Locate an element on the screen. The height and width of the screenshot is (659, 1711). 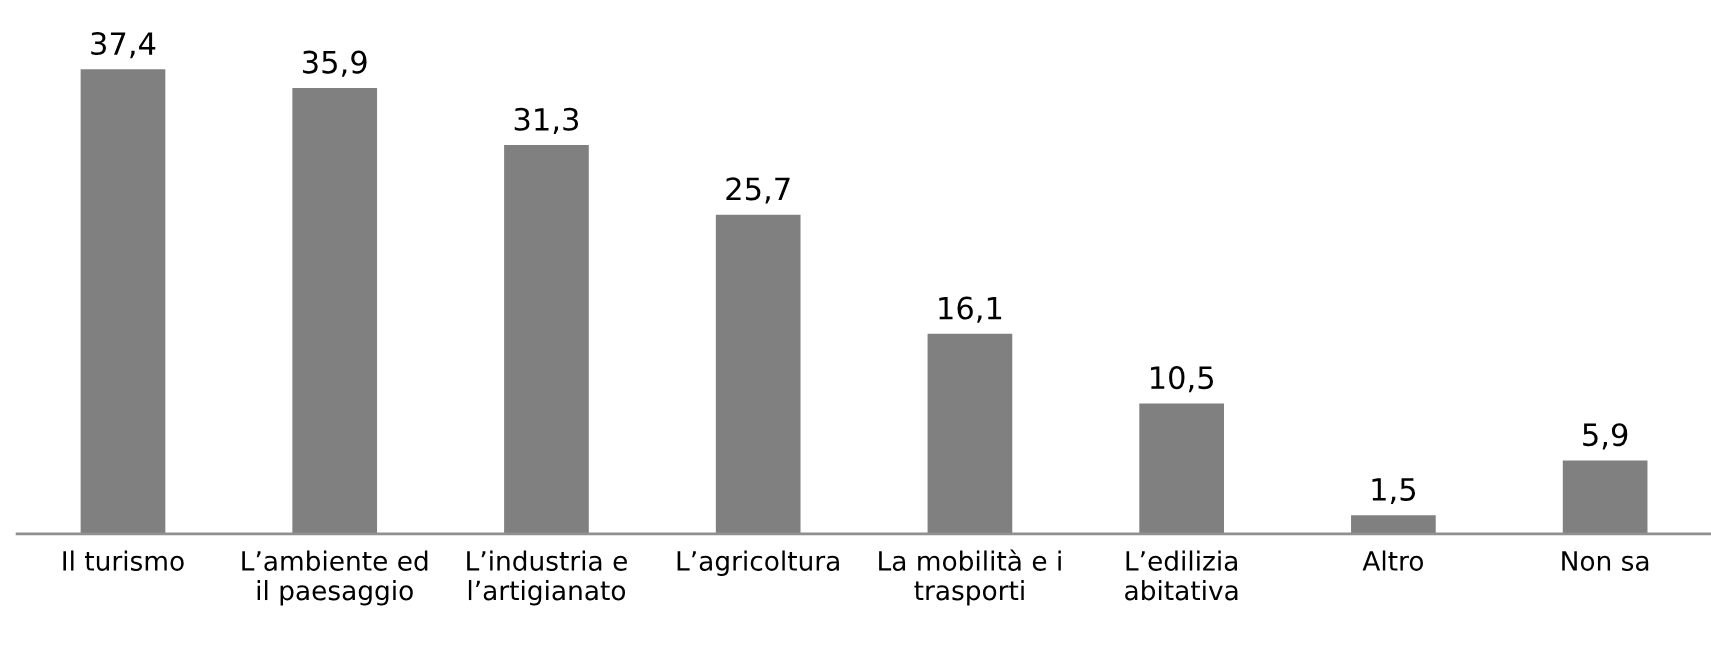
x-tick-label: L’agricoltura is located at coordinates (758, 563).